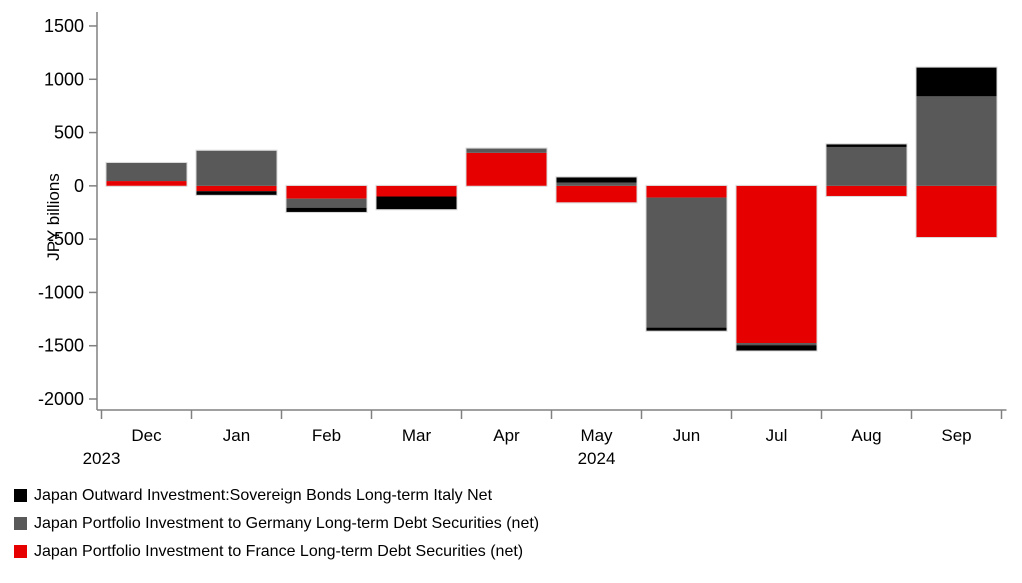  Describe the element at coordinates (66, 239) in the screenshot. I see `y-tick-label: -500` at that location.